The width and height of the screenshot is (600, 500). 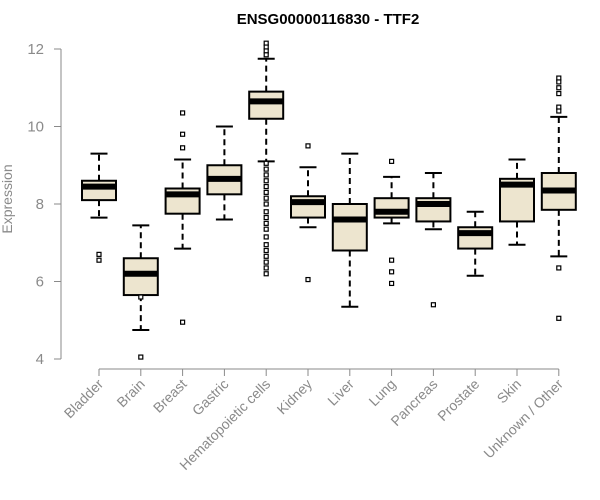 What do you see at coordinates (328, 19) in the screenshot?
I see `chart-title: ENSG00000116830 - TTF2` at bounding box center [328, 19].